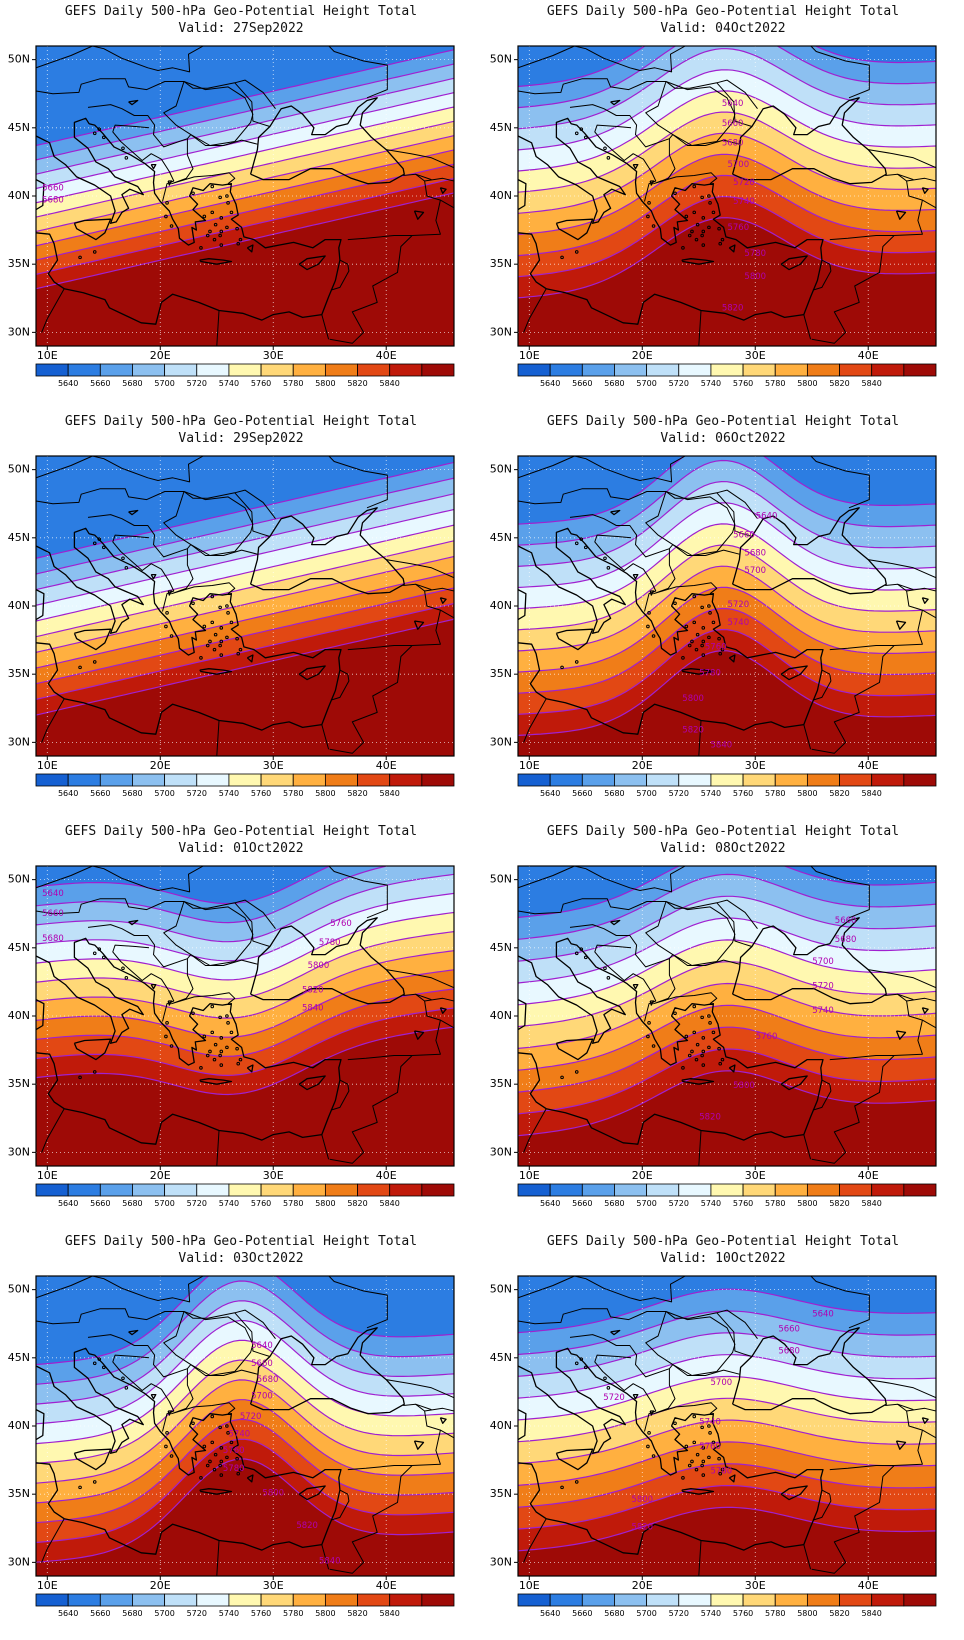 This screenshot has width=964, height=1640. Describe the element at coordinates (268, 438) in the screenshot. I see `valid-date: 29Sep2022` at that location.